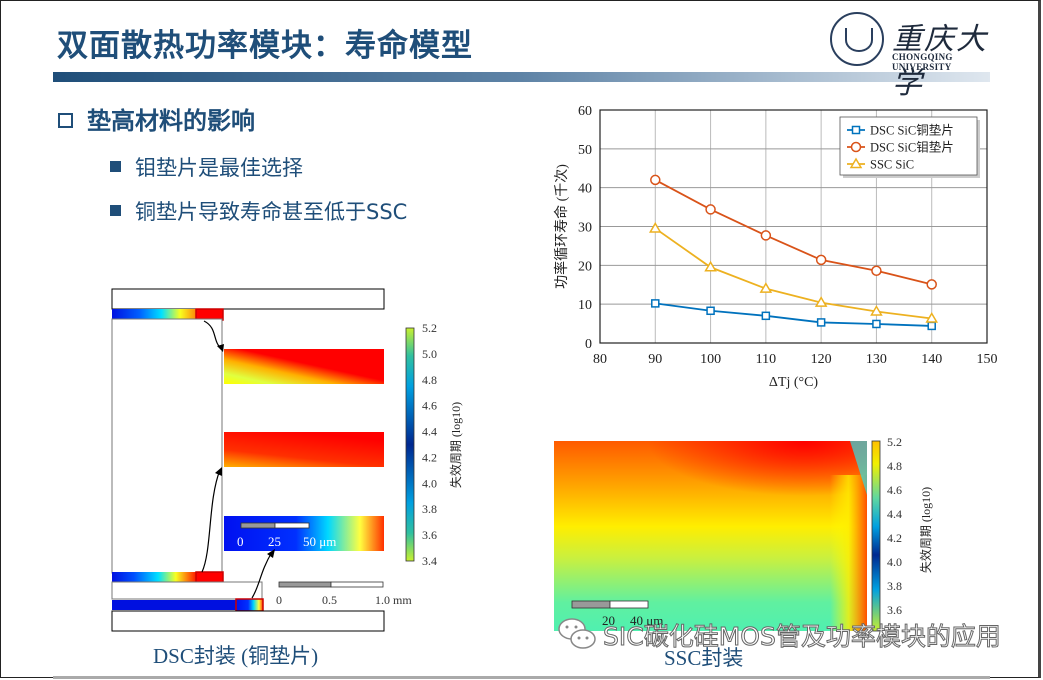 This screenshot has height=680, width=1043. What do you see at coordinates (429, 354) in the screenshot?
I see `colorbar-tick: 5.0` at bounding box center [429, 354].